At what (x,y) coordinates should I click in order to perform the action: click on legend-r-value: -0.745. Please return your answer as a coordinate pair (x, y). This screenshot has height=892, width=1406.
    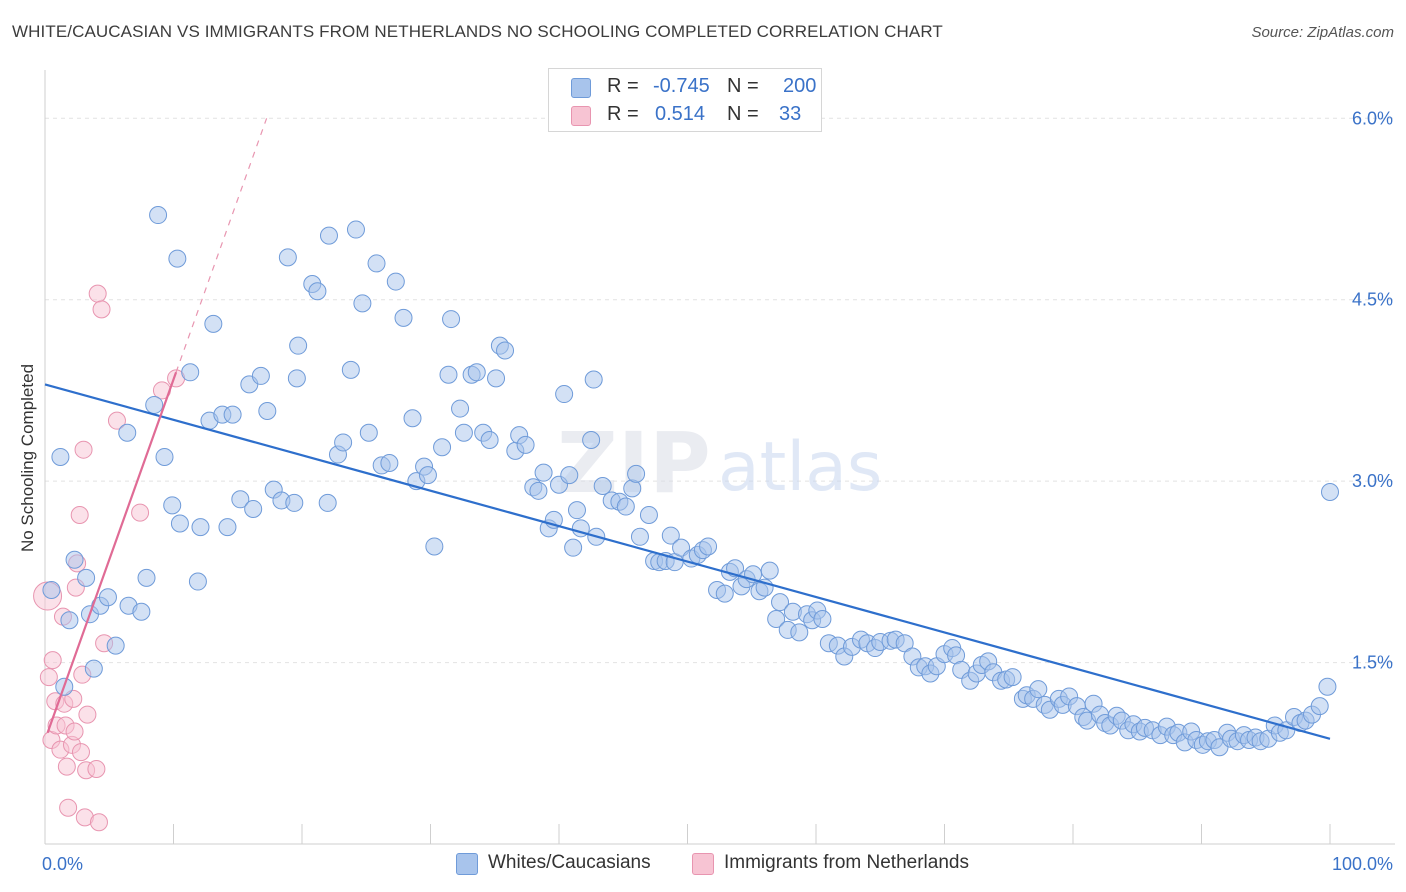
    Looking at the image, I should click on (681, 86).